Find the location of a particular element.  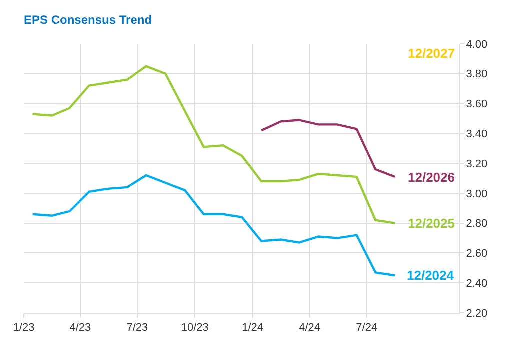

y-tick-label: 2.60 is located at coordinates (477, 254).